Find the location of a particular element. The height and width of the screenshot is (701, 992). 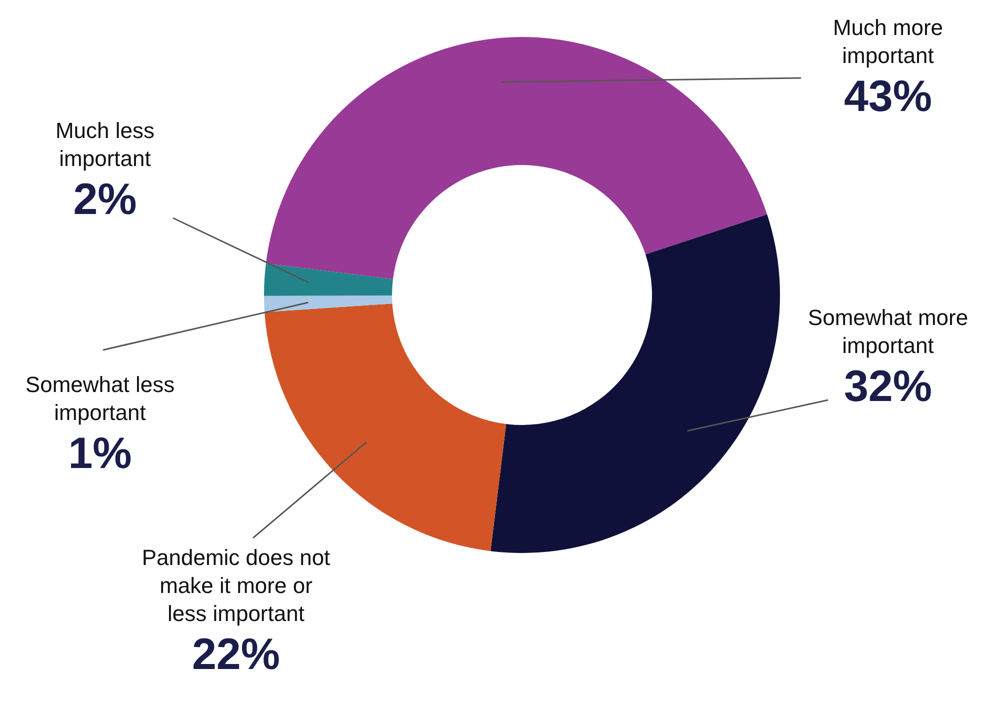

data-label: 32% is located at coordinates (888, 386).